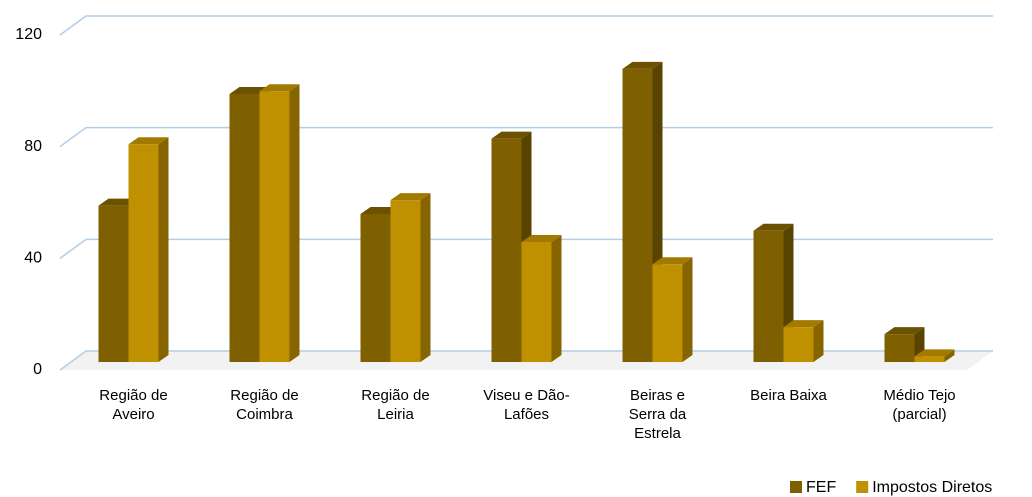  Describe the element at coordinates (395, 405) in the screenshot. I see `x-tick-label: Região de Leiria` at that location.